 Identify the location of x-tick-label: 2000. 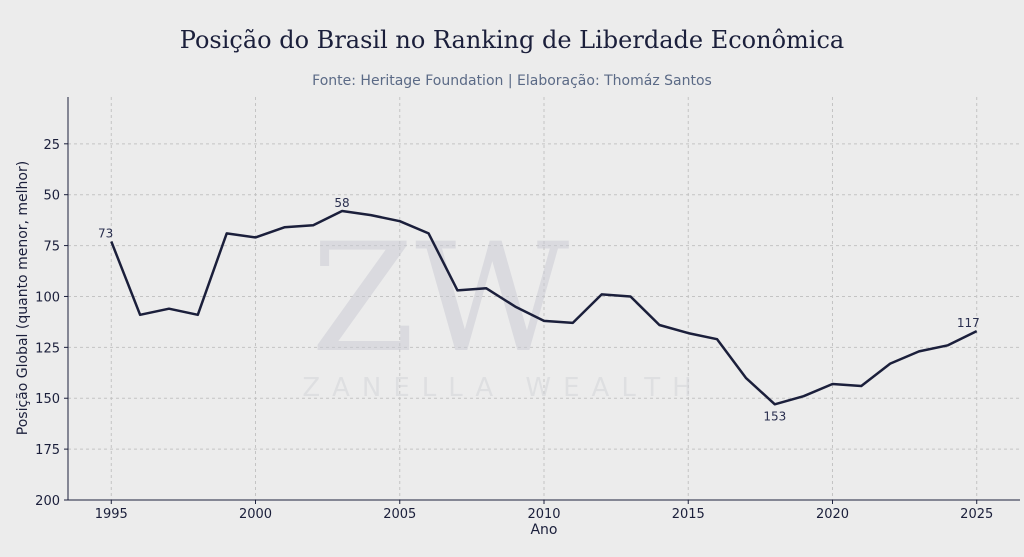
(255, 514).